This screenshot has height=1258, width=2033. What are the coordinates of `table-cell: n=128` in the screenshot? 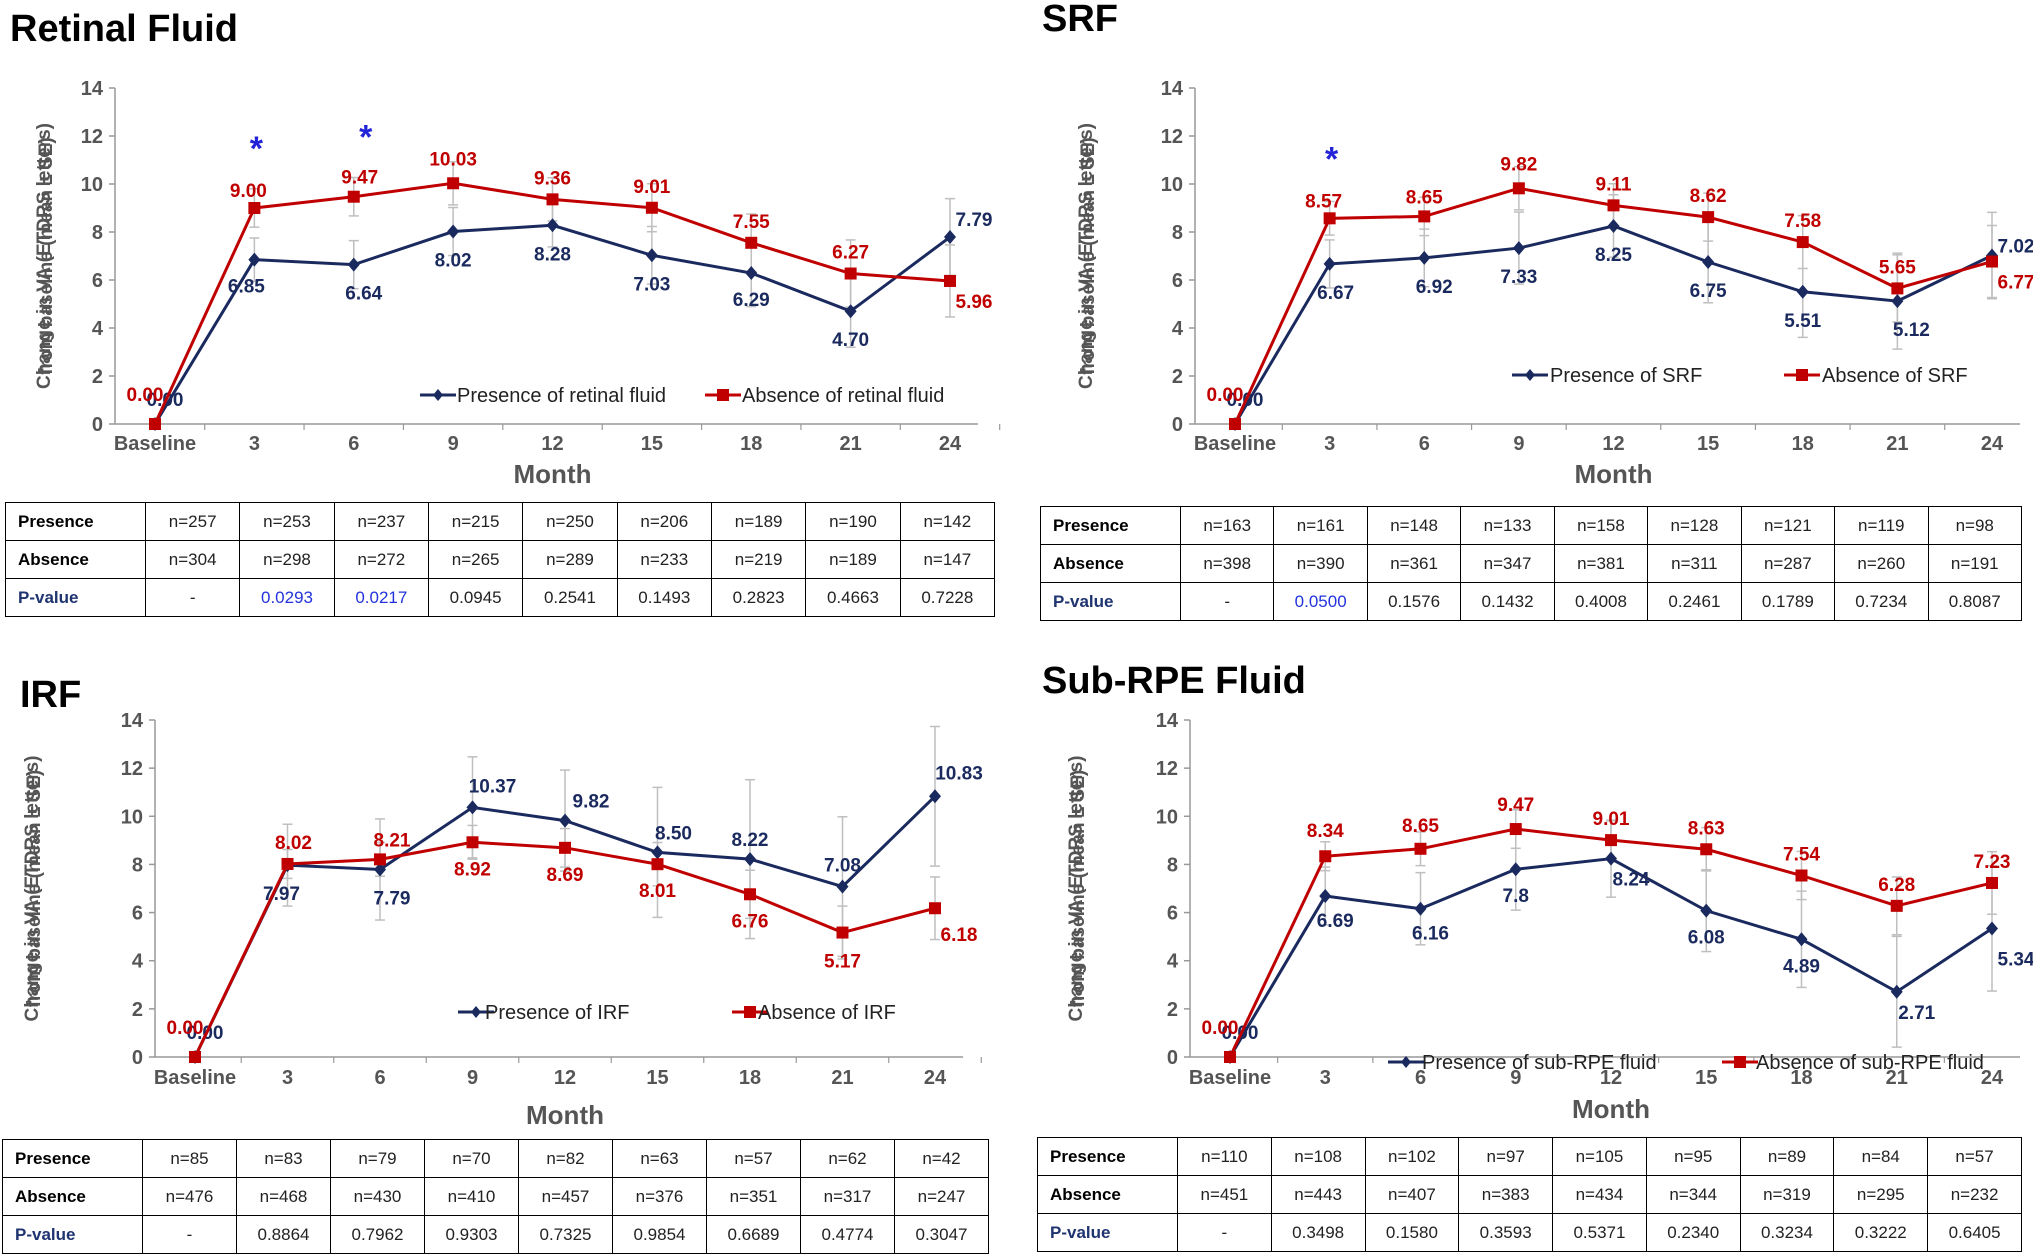 It's located at (1694, 525).